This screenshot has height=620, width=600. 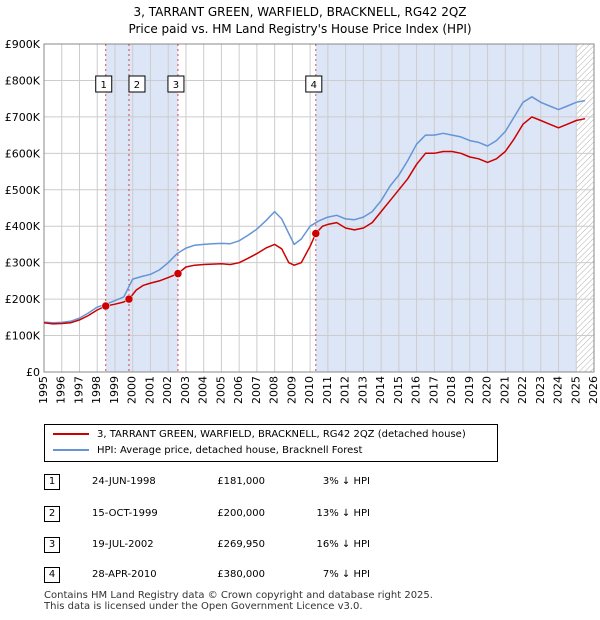 I want to click on sale-label-box: 2, so click(x=137, y=84).